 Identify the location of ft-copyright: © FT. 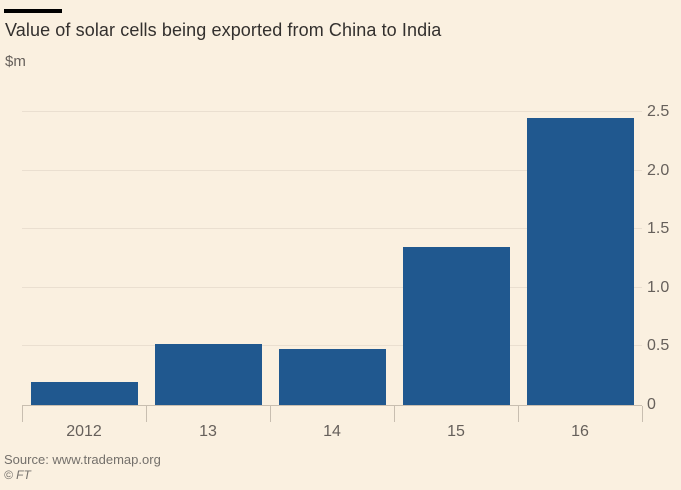
(17, 475).